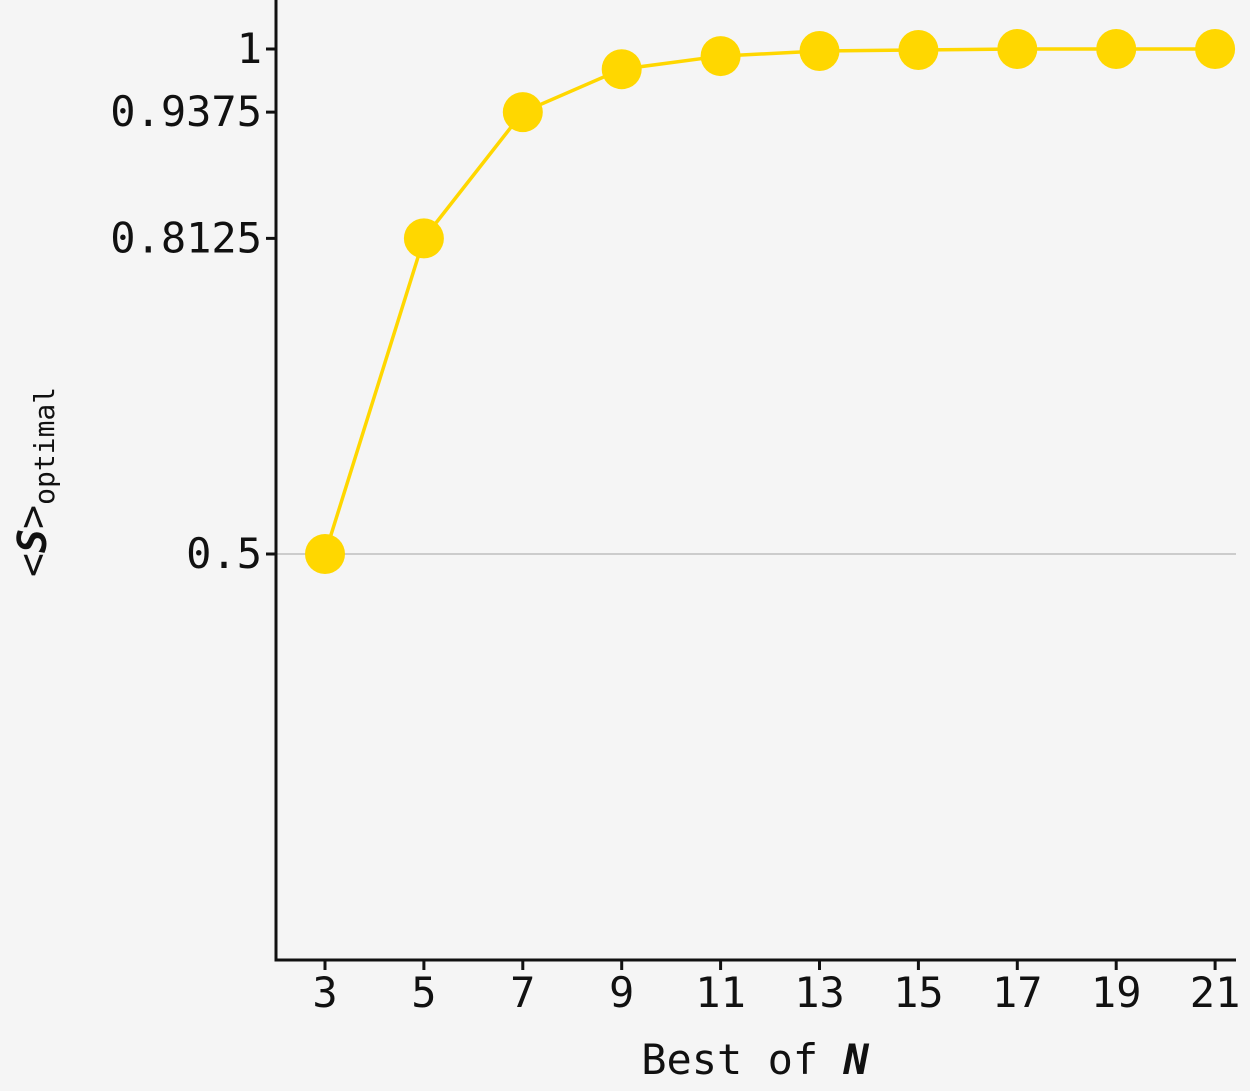 The height and width of the screenshot is (1091, 1250). Describe the element at coordinates (186, 111) in the screenshot. I see `y-tick-label: 0.9375` at that location.